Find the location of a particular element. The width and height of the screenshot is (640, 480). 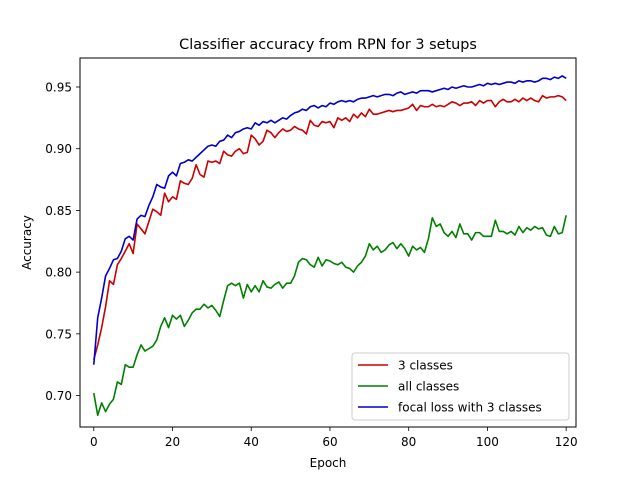

x-tick-label: 80 is located at coordinates (408, 442).